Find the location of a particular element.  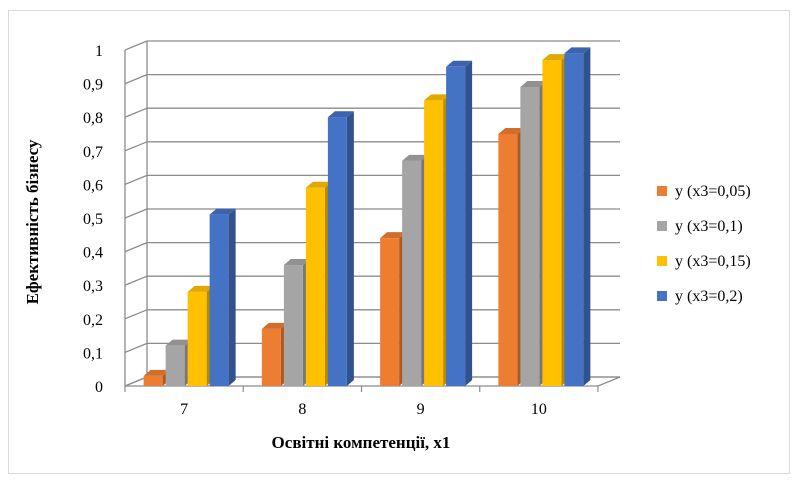

x-tick-label: 8 is located at coordinates (302, 409).